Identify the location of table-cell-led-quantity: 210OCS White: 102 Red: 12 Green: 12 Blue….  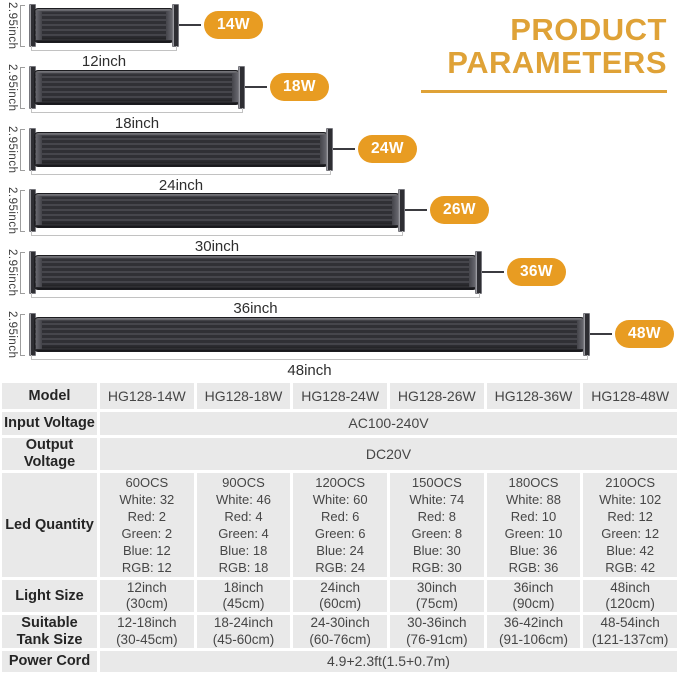
(630, 525).